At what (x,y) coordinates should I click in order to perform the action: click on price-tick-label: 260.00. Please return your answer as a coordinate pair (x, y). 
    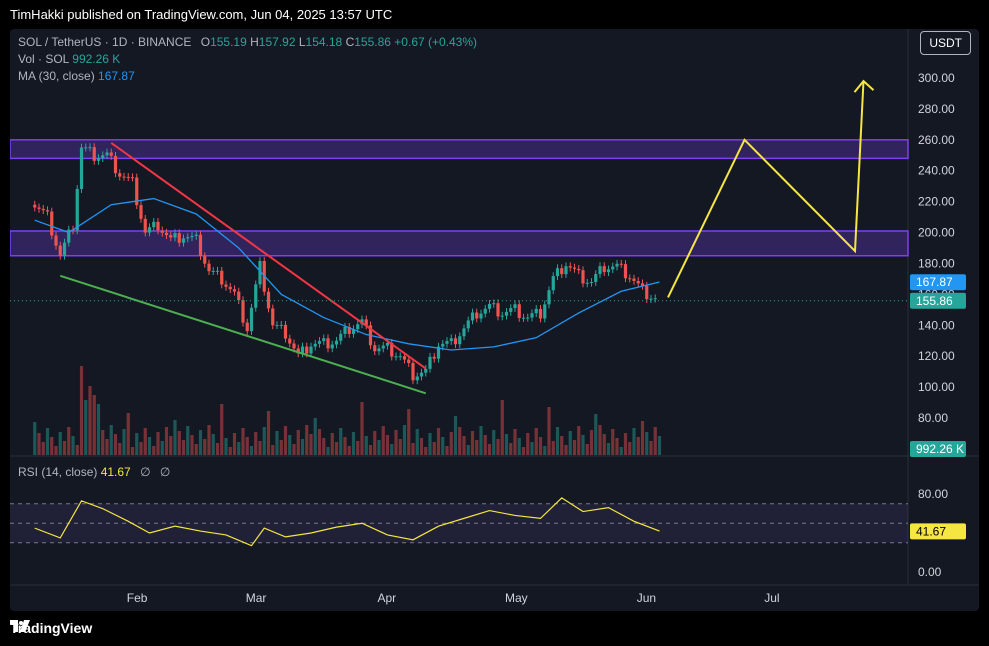
    Looking at the image, I should click on (936, 140).